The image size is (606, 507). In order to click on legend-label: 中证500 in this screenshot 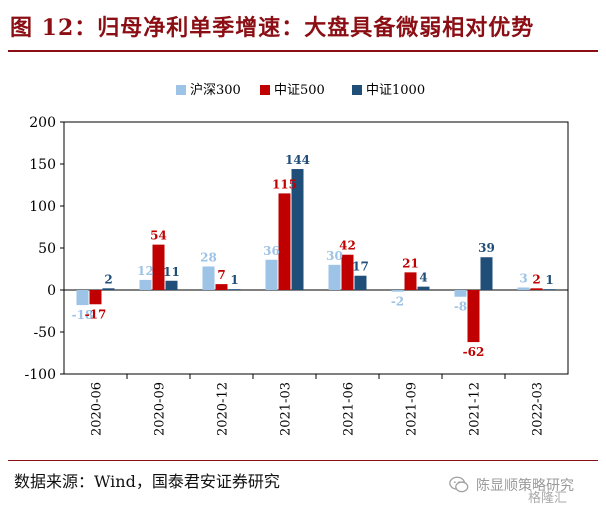, I will do `click(299, 90)`.